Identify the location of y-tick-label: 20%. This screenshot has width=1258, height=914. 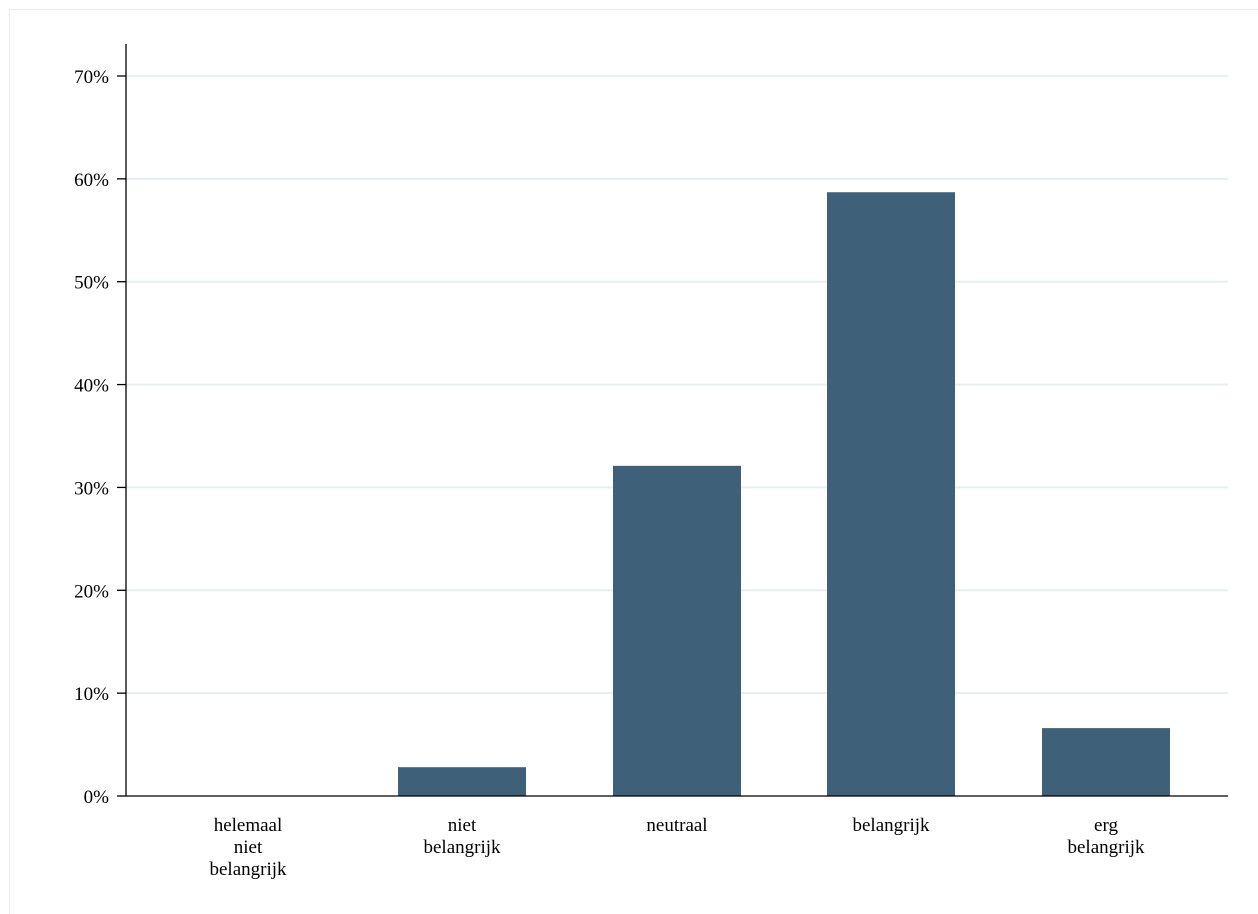
(91, 591).